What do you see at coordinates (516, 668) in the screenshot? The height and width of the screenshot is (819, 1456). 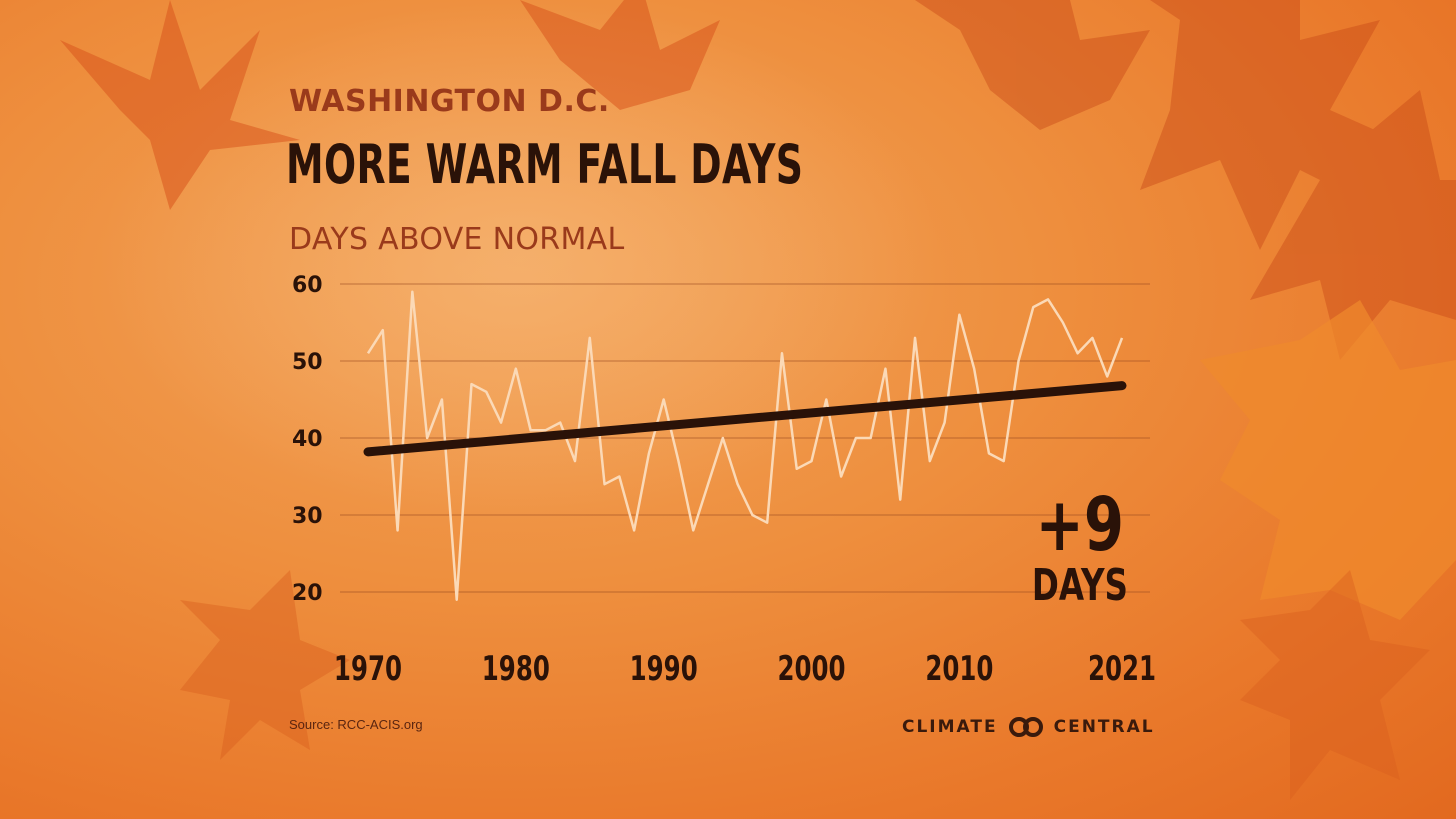 I see `x-tick-label: 1980` at bounding box center [516, 668].